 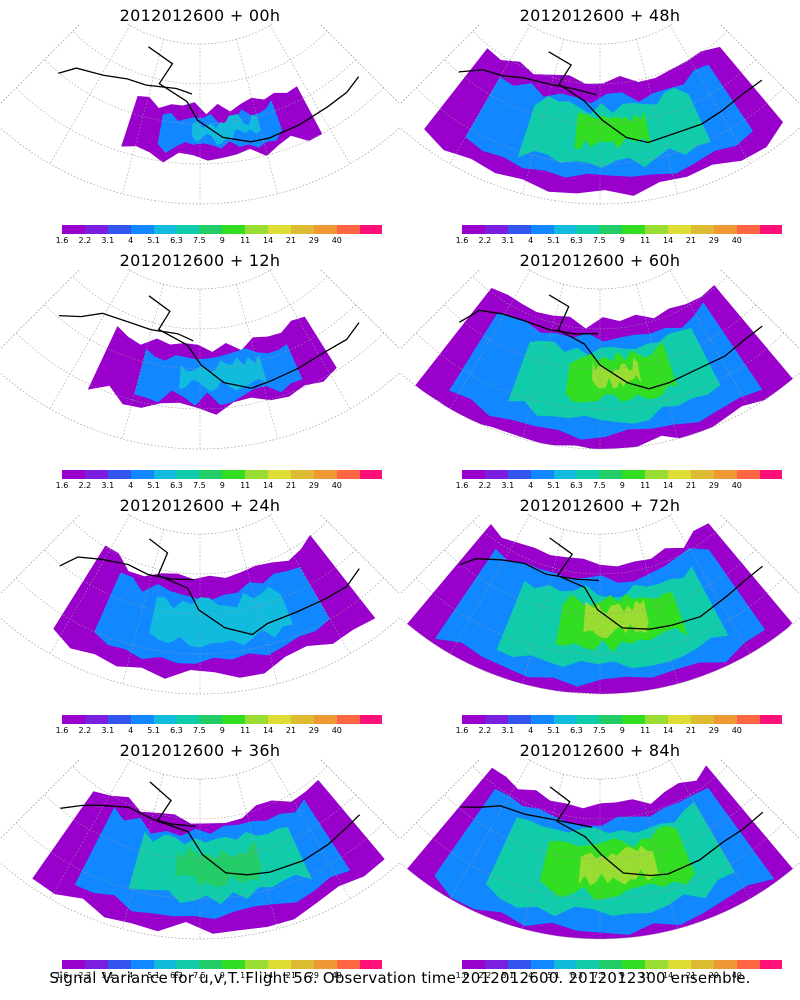 I want to click on colorbar-label: 21, so click(x=691, y=485).